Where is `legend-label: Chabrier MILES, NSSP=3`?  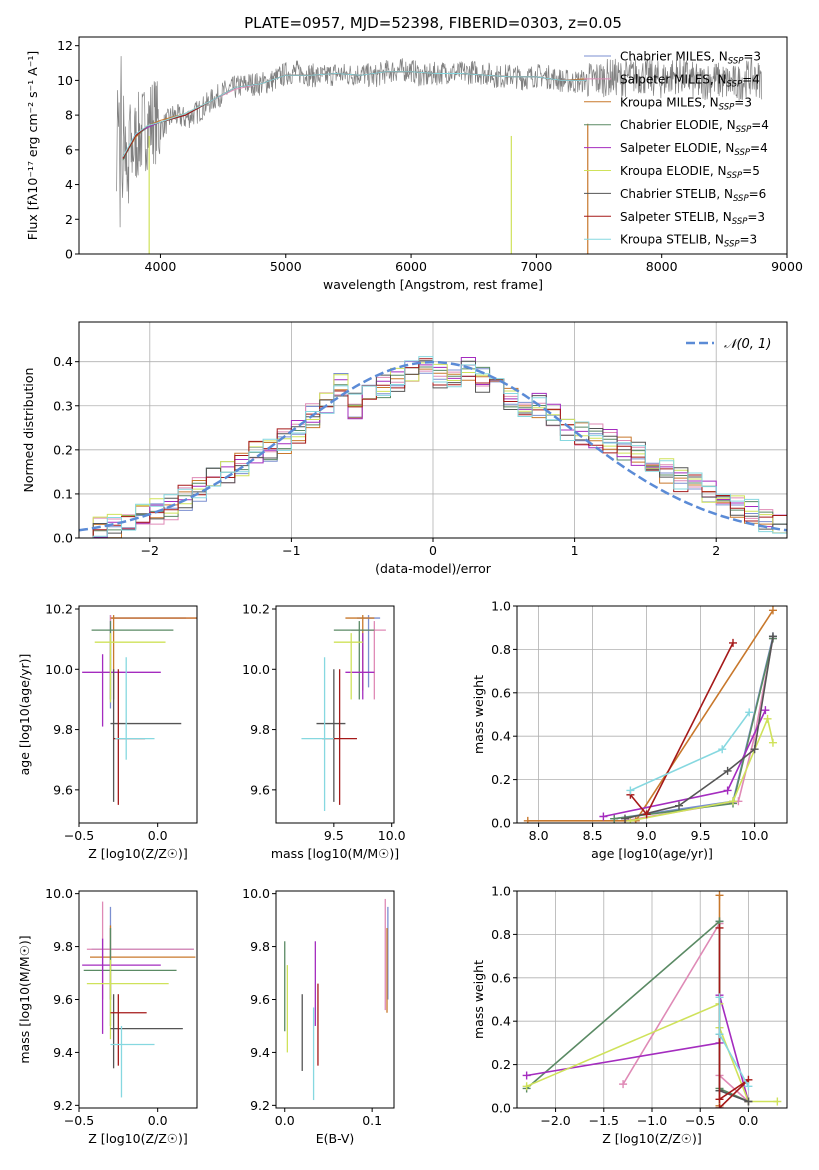 legend-label: Chabrier MILES, NSSP=3 is located at coordinates (690, 58).